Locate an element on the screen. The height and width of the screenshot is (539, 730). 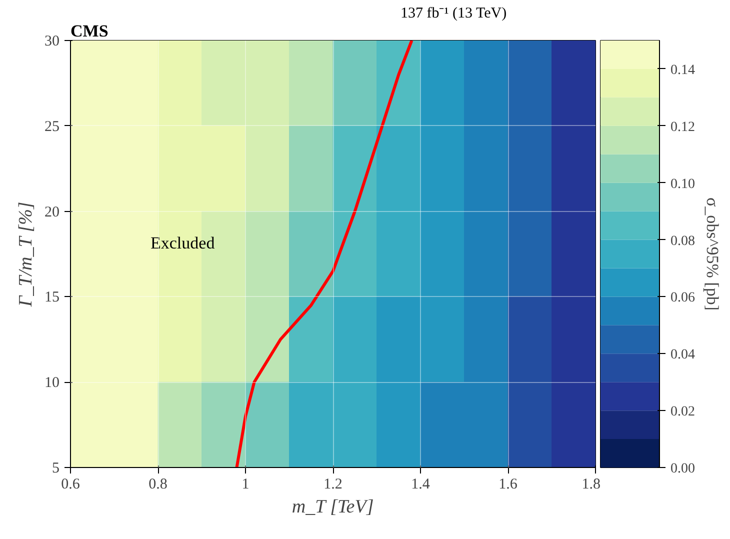
color-bar-label: 0.02 is located at coordinates (682, 412).